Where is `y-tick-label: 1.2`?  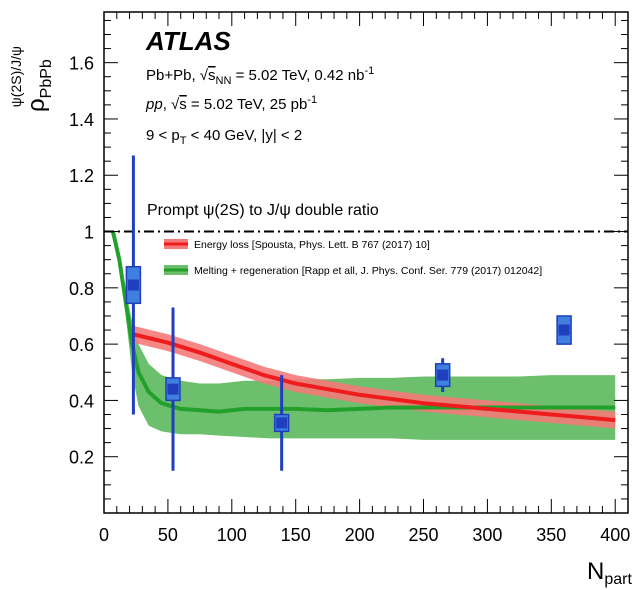 y-tick-label: 1.2 is located at coordinates (81, 176).